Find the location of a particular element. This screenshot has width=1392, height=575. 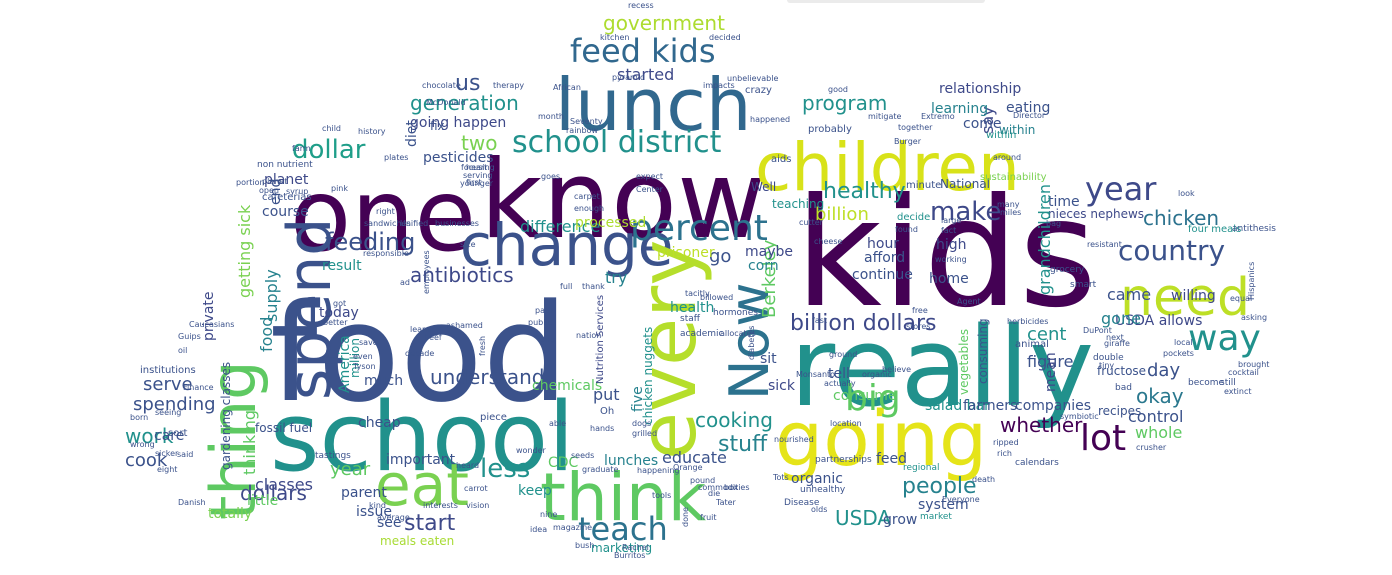

cloud-word-less: less is located at coordinates (505, 469).